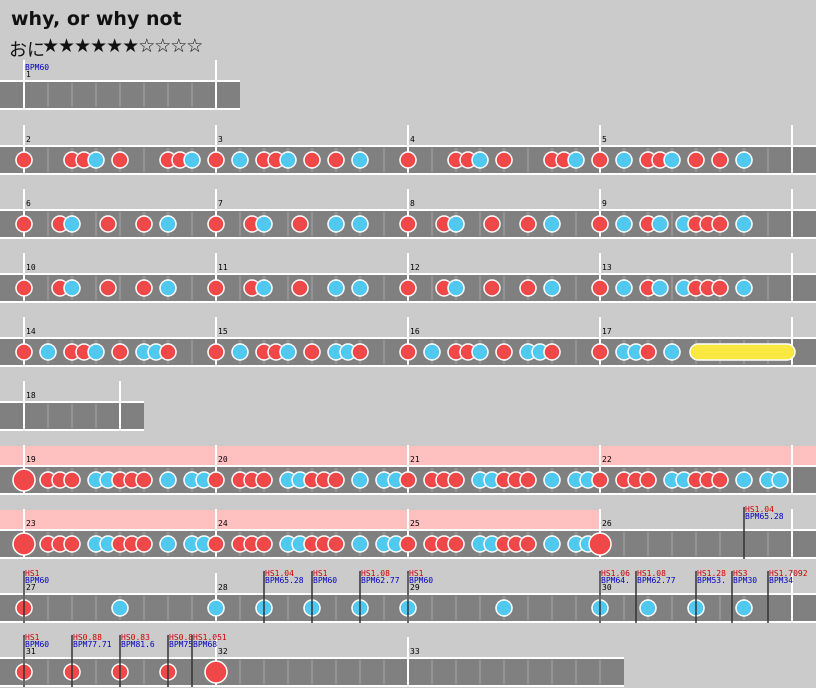 The height and width of the screenshot is (688, 816). I want to click on bpm-label: BPM60, so click(37, 67).